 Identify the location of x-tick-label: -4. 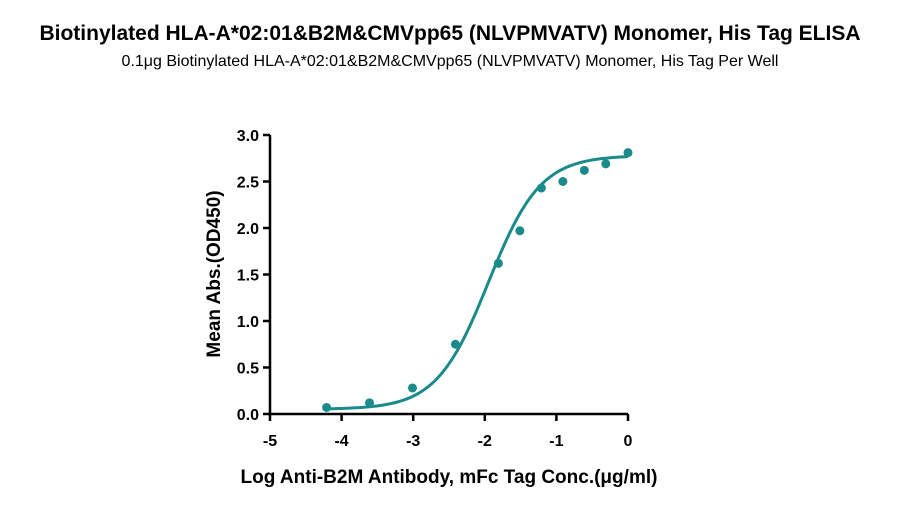
(341, 441).